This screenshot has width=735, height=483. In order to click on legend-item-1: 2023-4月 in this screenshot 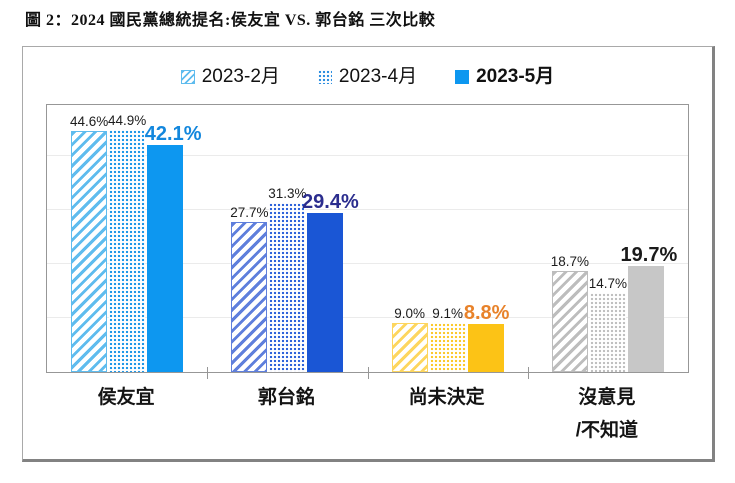, I will do `click(367, 77)`.